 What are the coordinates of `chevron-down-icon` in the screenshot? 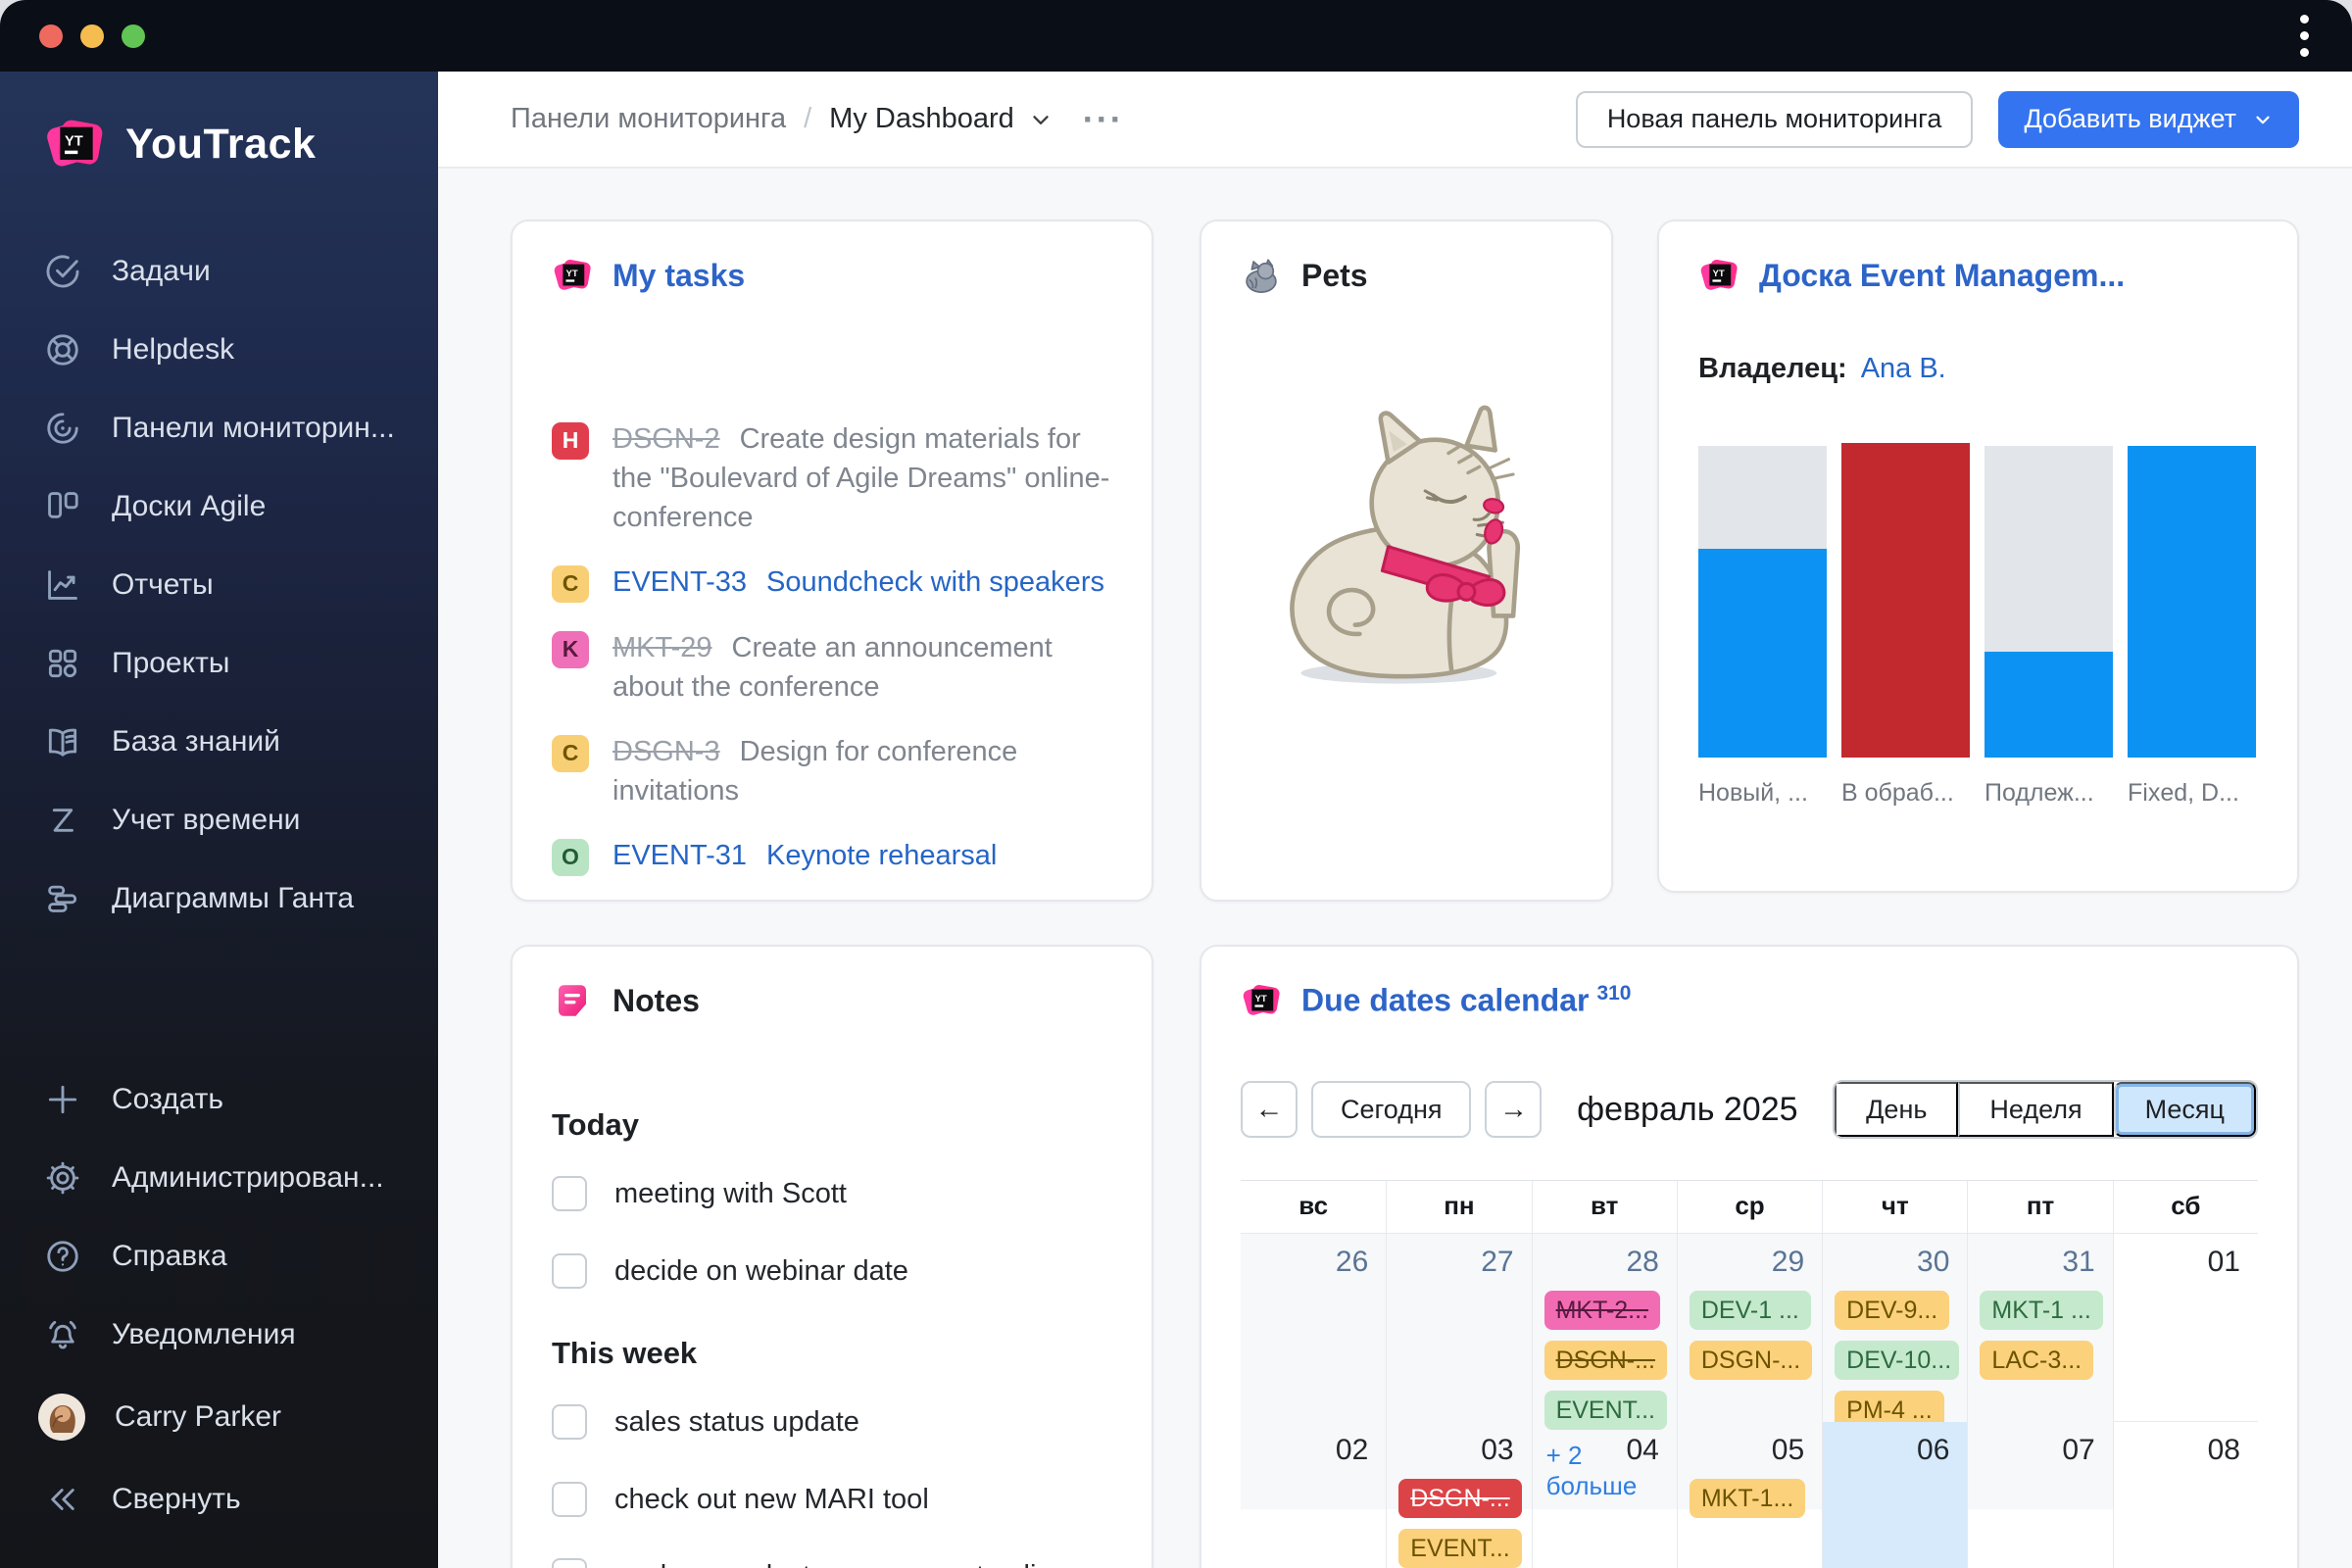 It's located at (1041, 119).